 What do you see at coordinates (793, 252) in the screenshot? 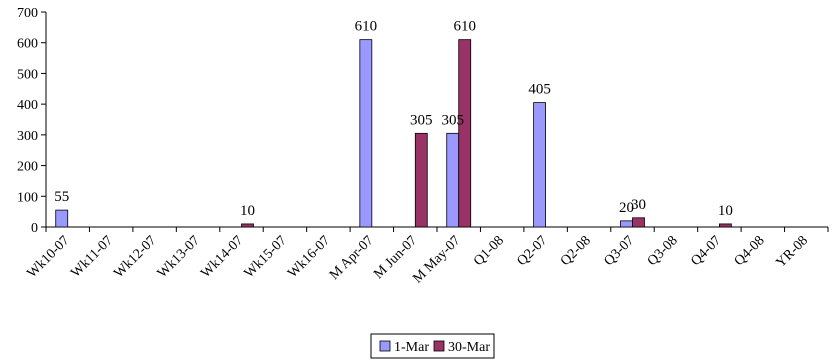
I see `x-tick-label-yr-08: YR-08` at bounding box center [793, 252].